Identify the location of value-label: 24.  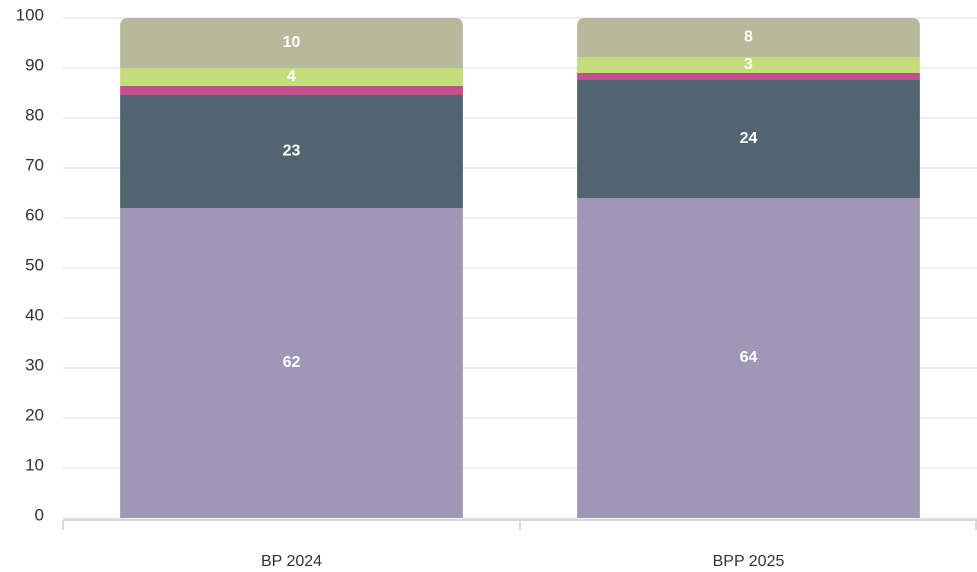
(749, 138).